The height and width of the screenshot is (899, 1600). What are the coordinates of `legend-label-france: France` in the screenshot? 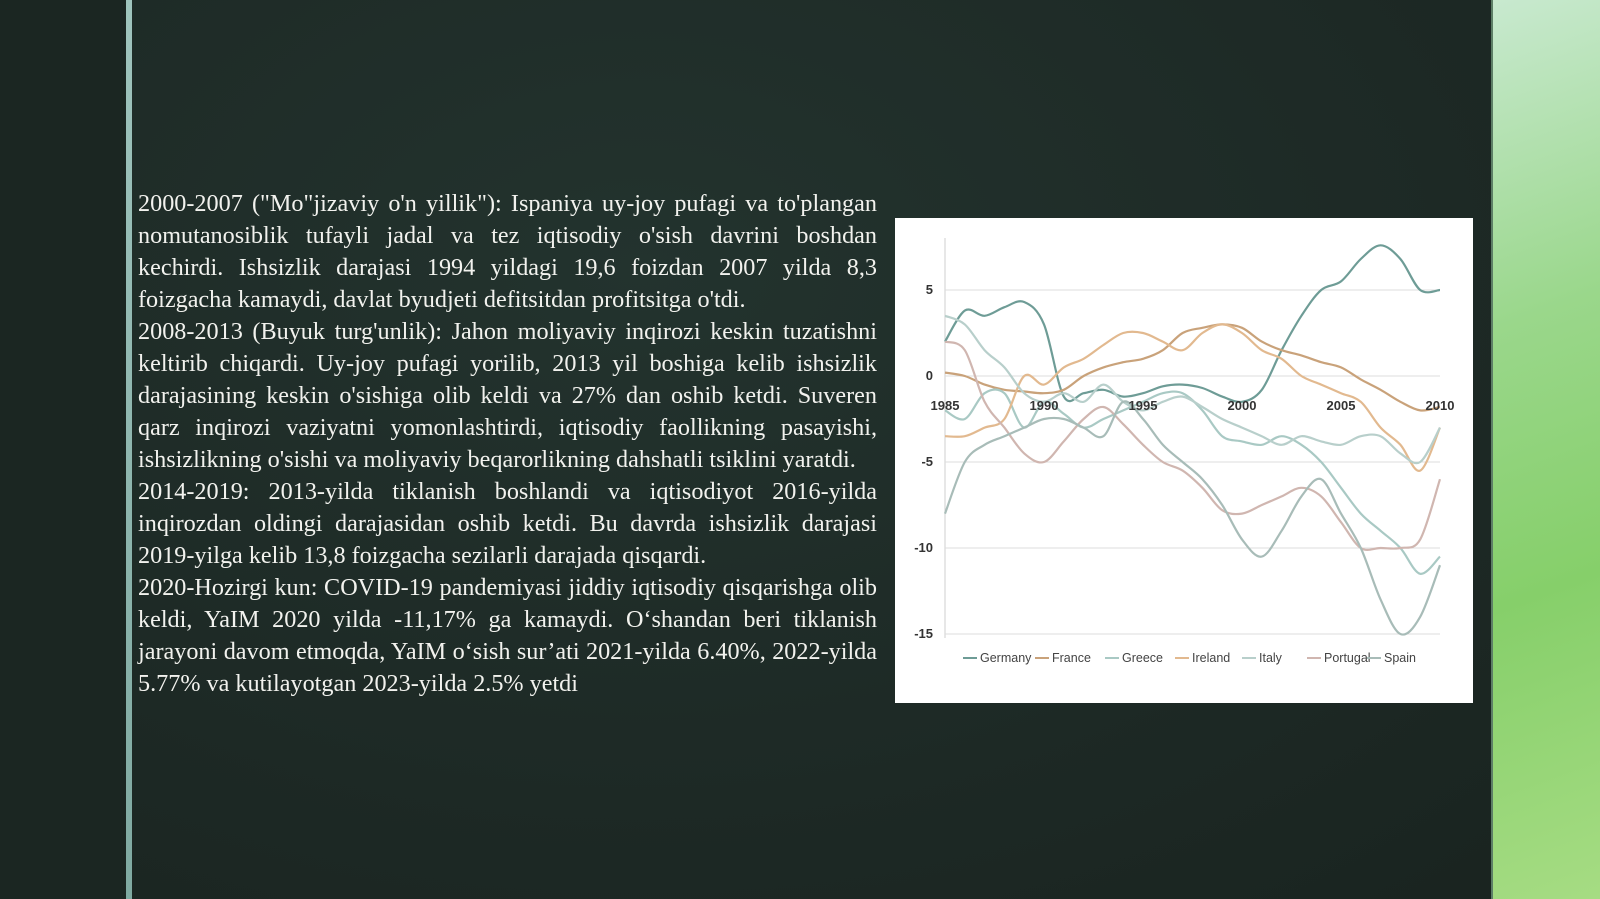 It's located at (1071, 658).